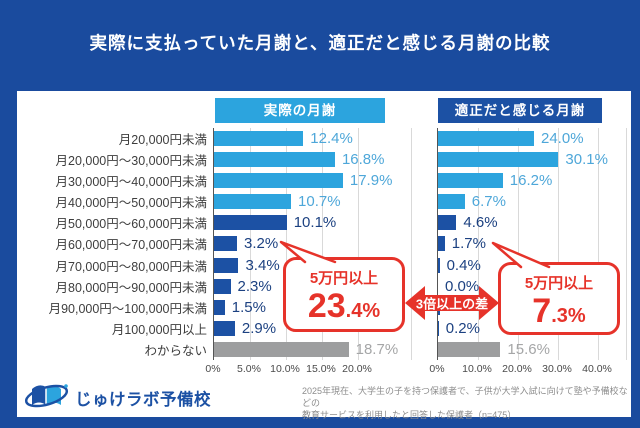 The height and width of the screenshot is (428, 640). What do you see at coordinates (143, 400) in the screenshot?
I see `logo-text: じゅけラボ予備校` at bounding box center [143, 400].